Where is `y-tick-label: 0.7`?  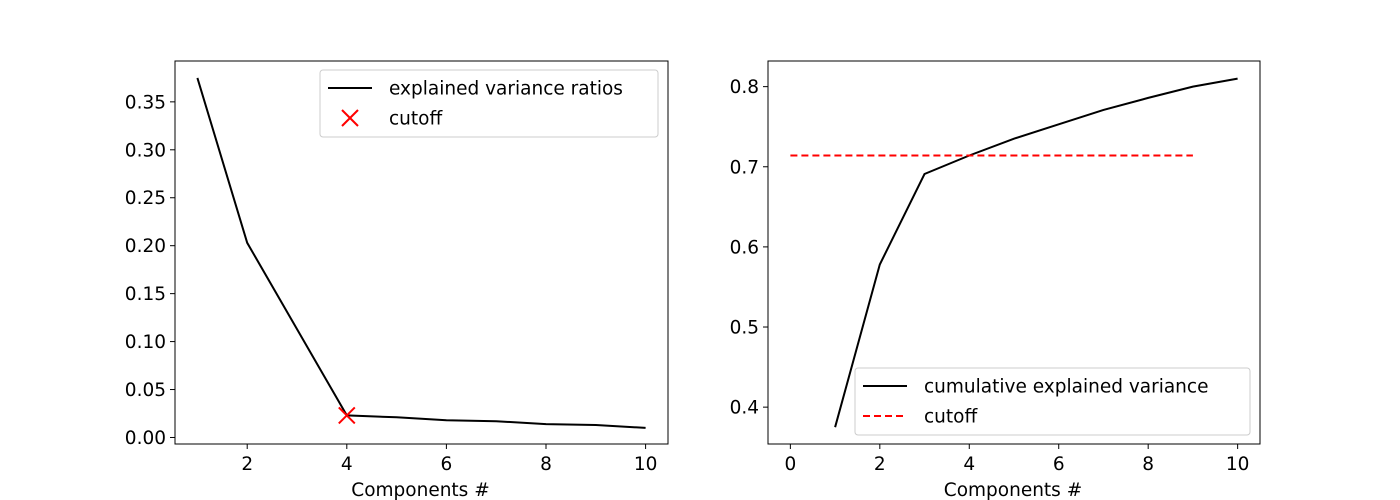
y-tick-label: 0.7 is located at coordinates (744, 167).